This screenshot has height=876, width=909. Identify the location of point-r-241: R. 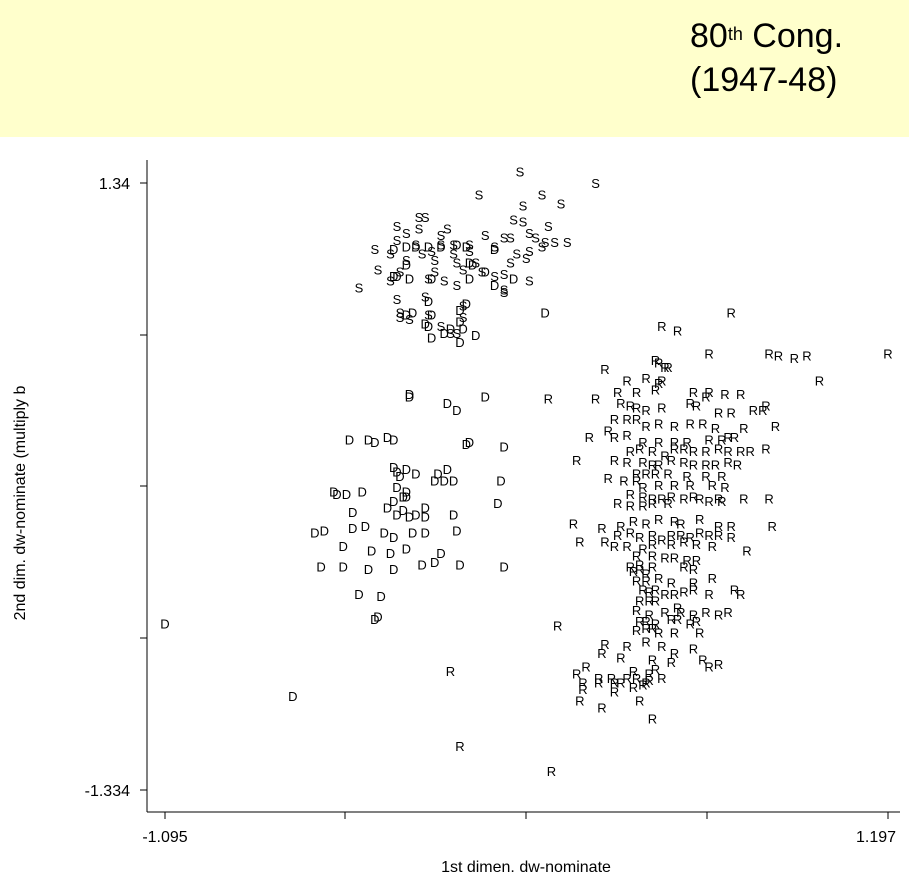
(636, 678).